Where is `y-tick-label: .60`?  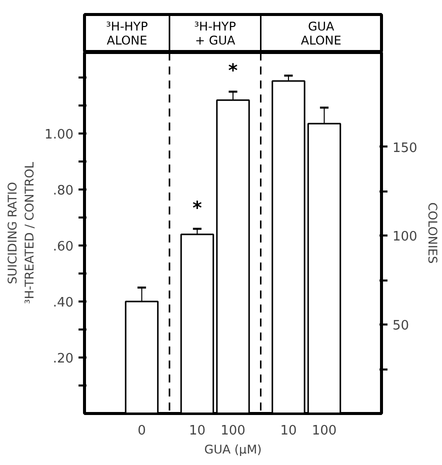 y-tick-label: .60 is located at coordinates (63, 247).